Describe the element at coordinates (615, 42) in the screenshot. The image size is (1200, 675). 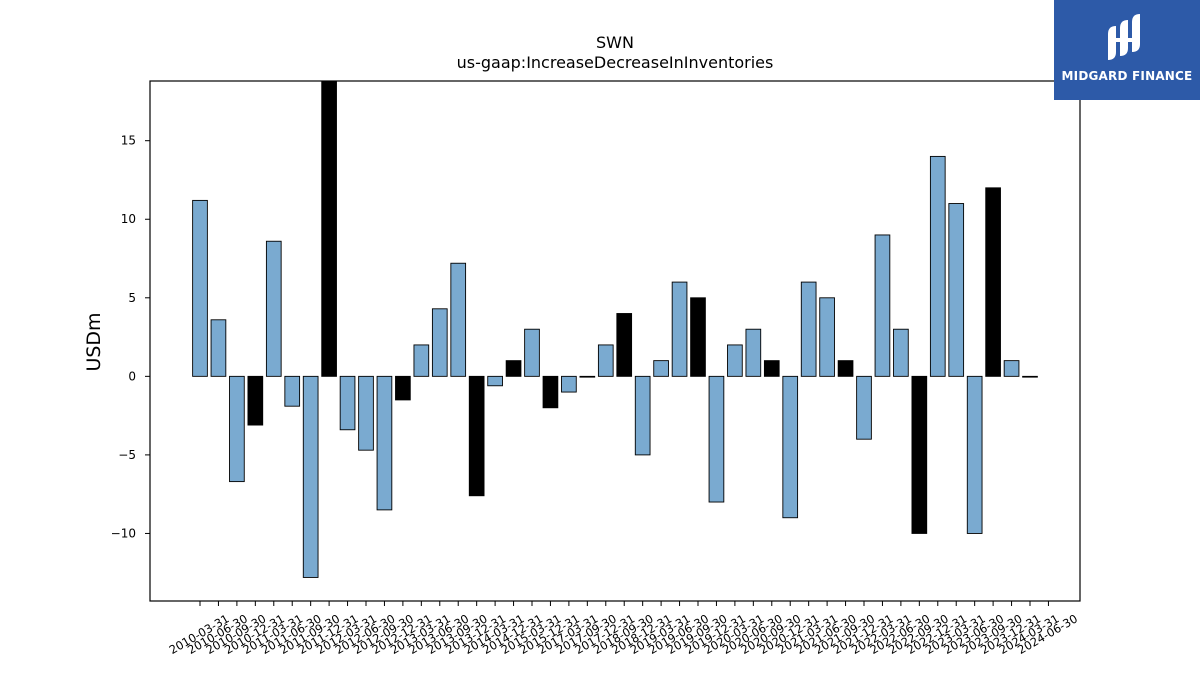
I see `chart-title: SWN` at that location.